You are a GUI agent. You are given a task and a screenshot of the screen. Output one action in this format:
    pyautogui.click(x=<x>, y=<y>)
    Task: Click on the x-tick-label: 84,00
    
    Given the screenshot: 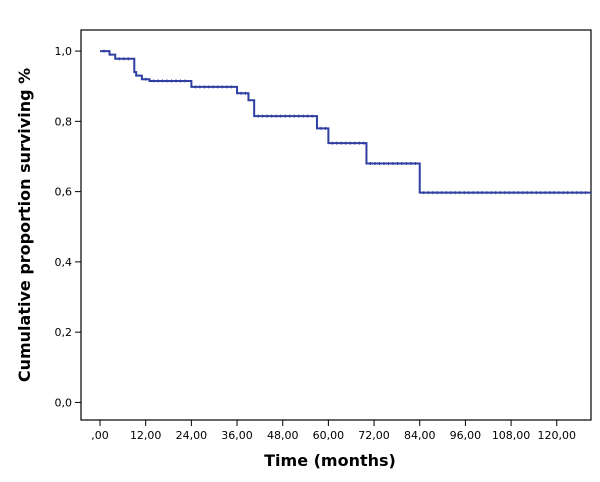 What is the action you would take?
    pyautogui.click(x=420, y=435)
    